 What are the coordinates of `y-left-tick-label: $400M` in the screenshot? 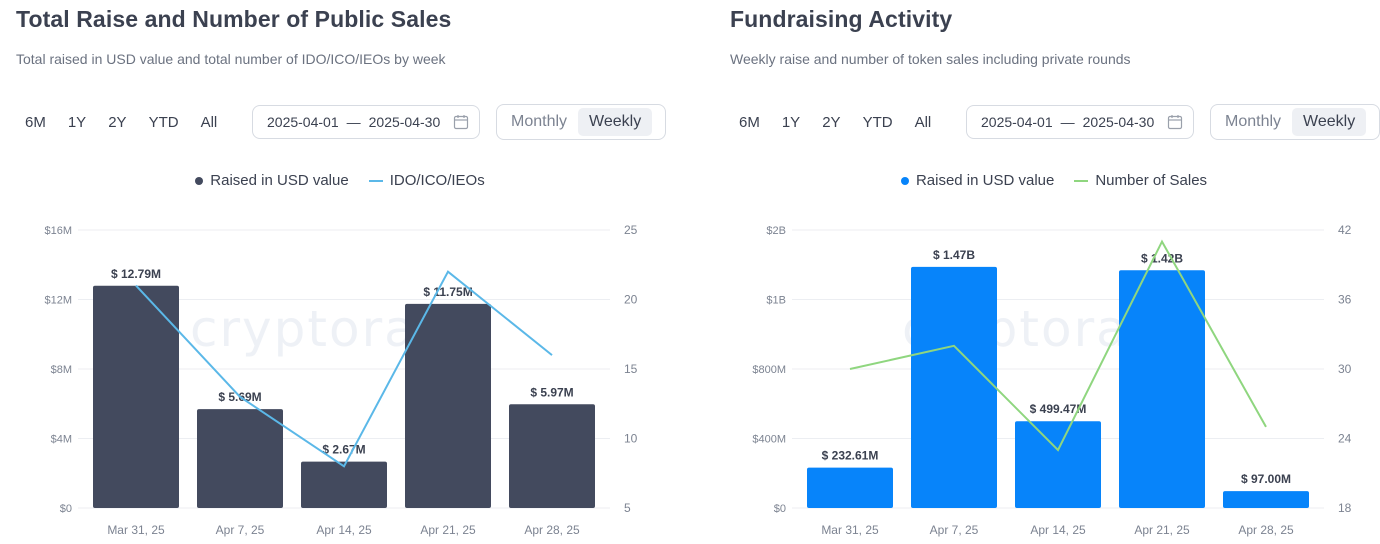 It's located at (769, 440).